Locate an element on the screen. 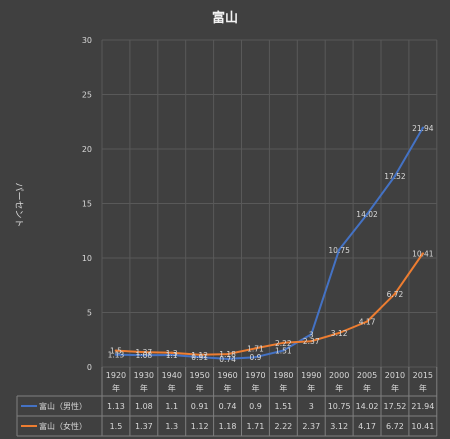 Image resolution: width=450 pixels, height=439 pixels. legend-entry: 富山（女性） is located at coordinates (63, 426).